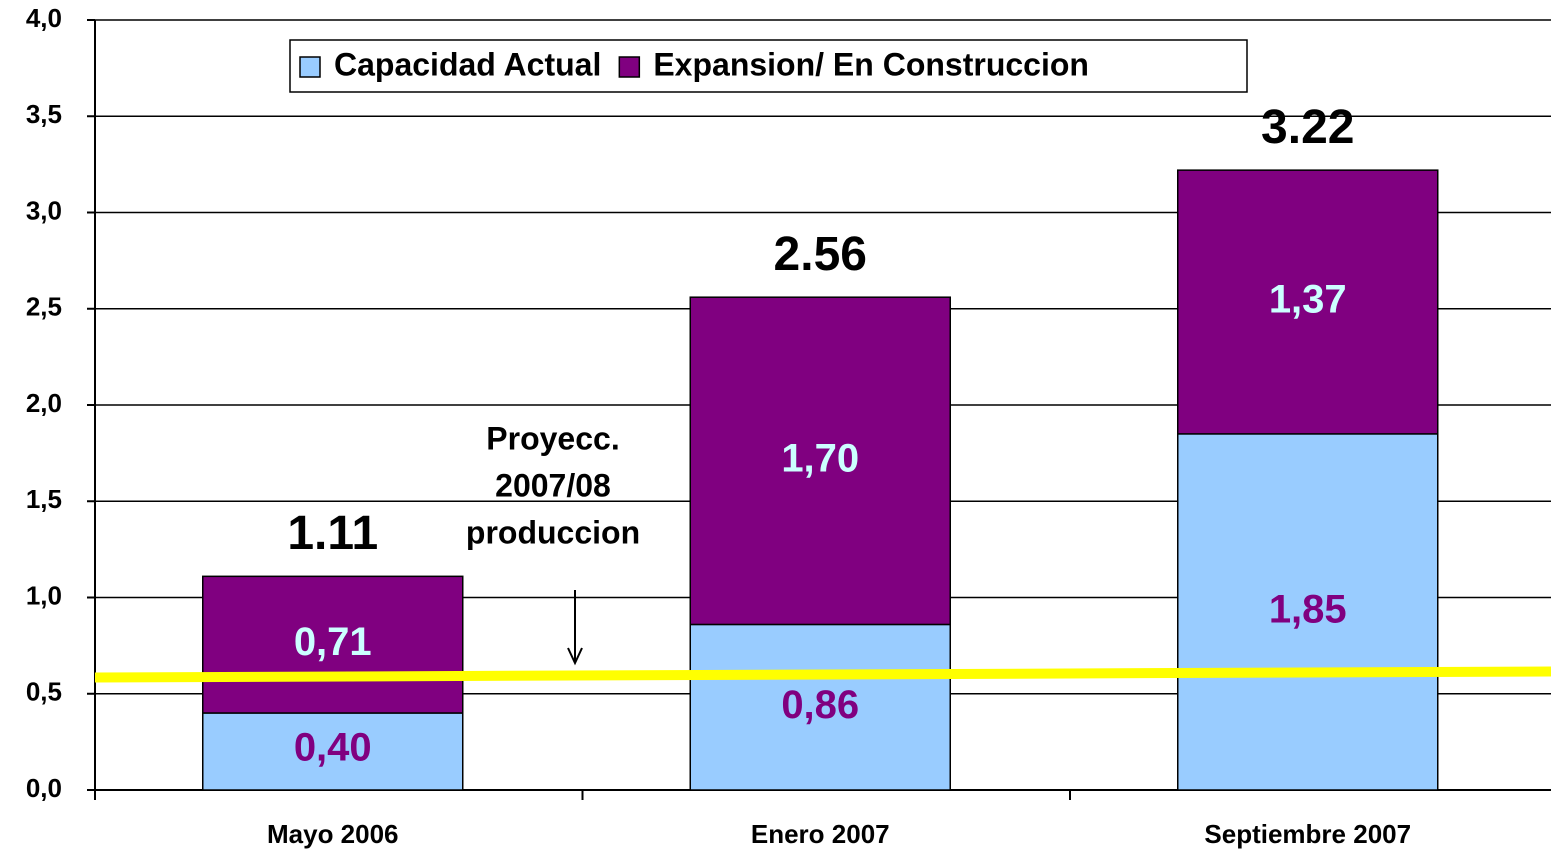 The image size is (1551, 859). What do you see at coordinates (44, 210) in the screenshot?
I see `y-tick-label: 3,0` at bounding box center [44, 210].